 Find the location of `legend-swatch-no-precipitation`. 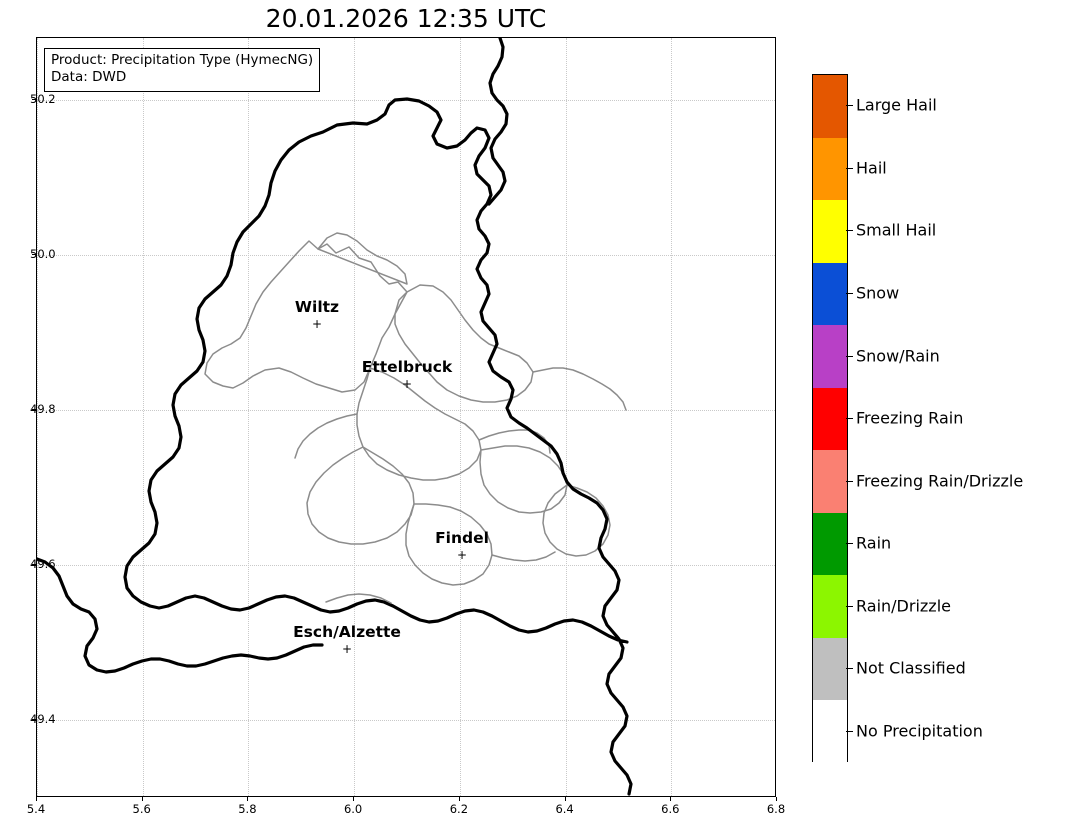

legend-swatch-no-precipitation is located at coordinates (830, 731).